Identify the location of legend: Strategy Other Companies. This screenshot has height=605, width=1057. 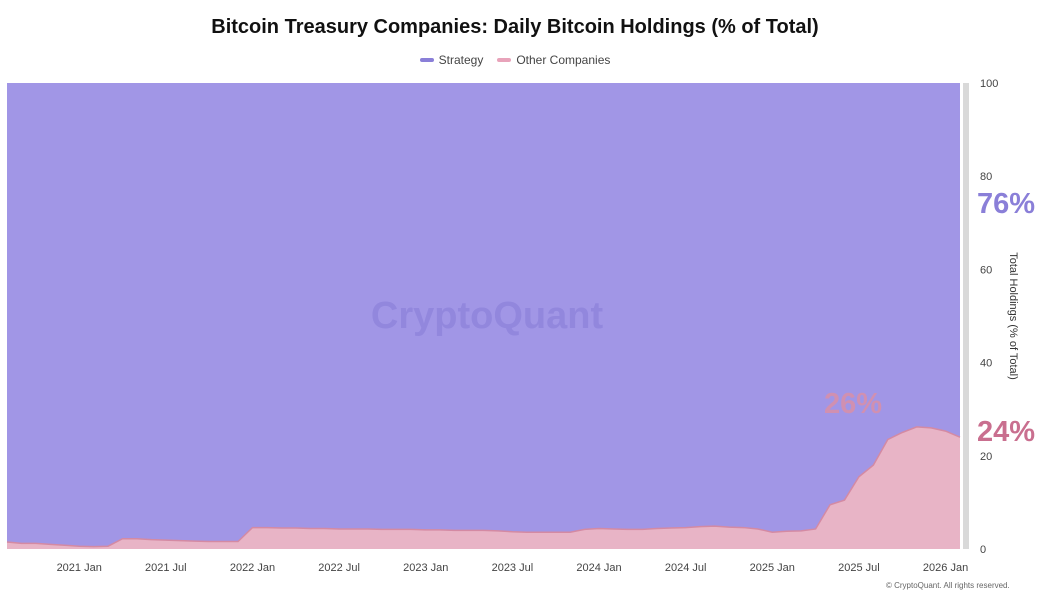
(515, 60).